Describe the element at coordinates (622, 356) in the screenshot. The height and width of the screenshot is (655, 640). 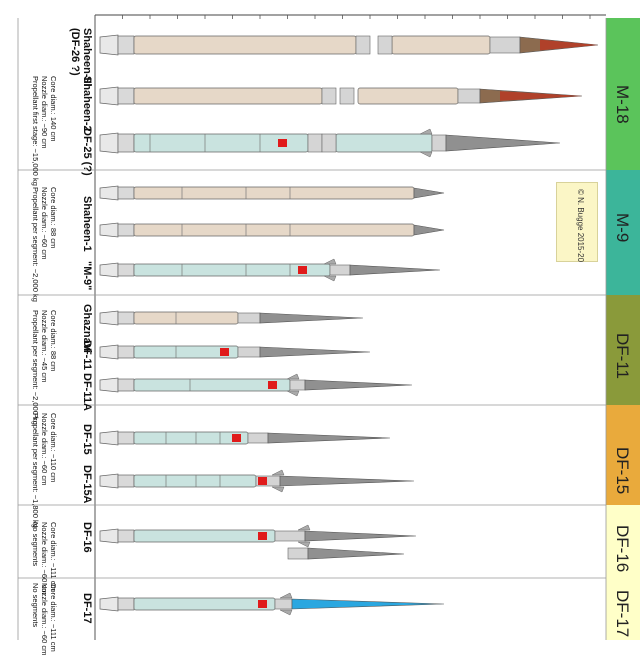
I see `family-label-df11: DF-11` at that location.